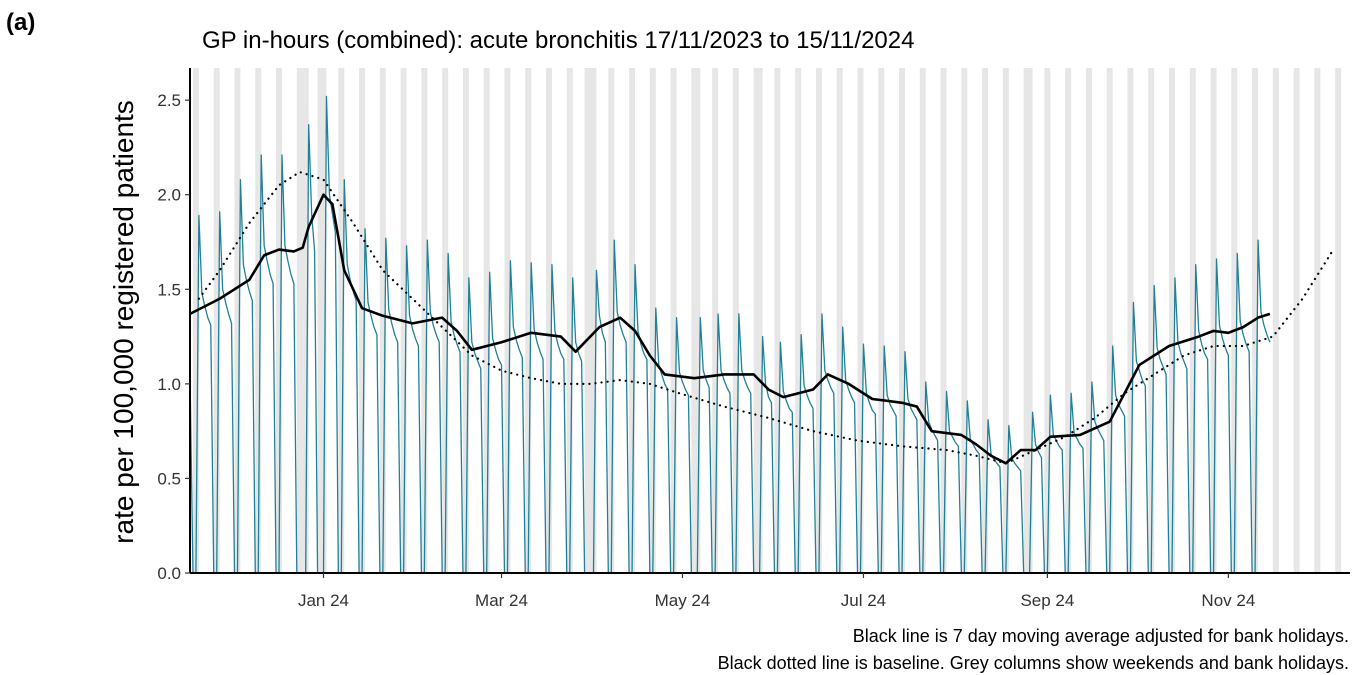  Describe the element at coordinates (169, 384) in the screenshot. I see `y-tick-label: 1.0` at that location.